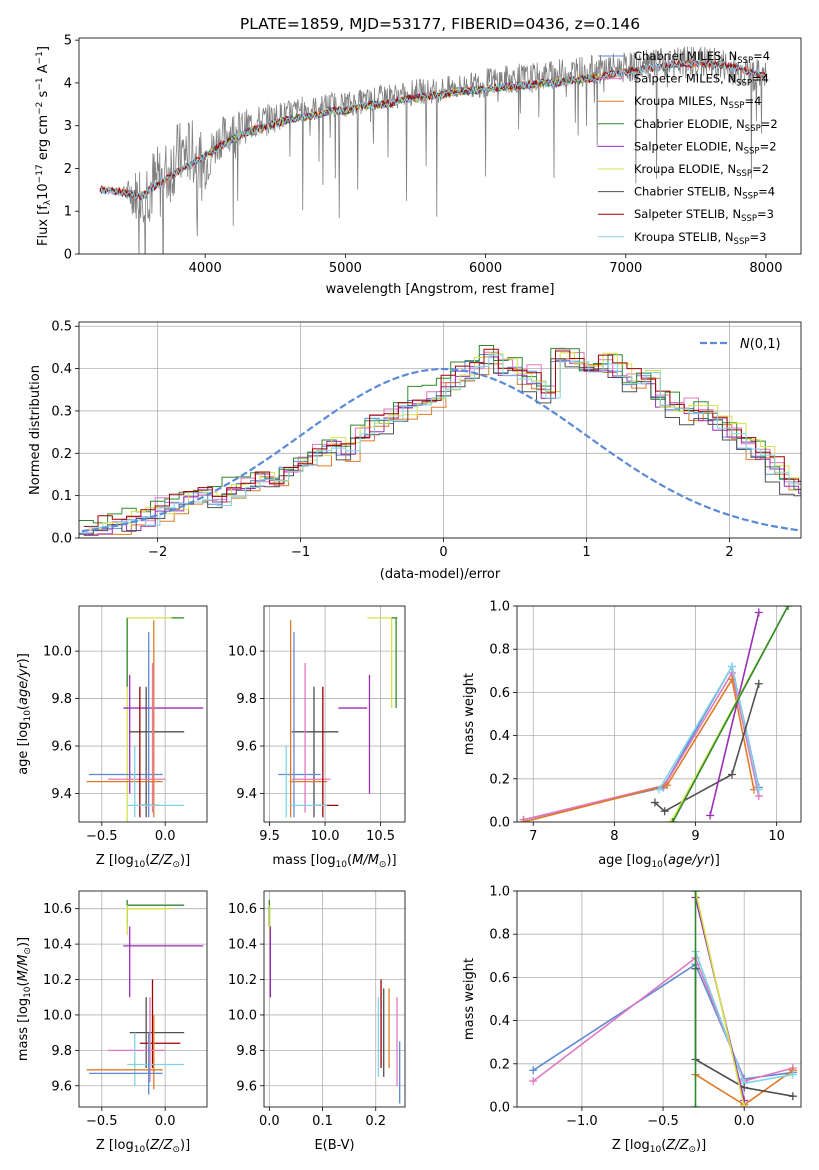  Describe the element at coordinates (499, 978) in the screenshot. I see `y-tick-label: 0.6` at that location.